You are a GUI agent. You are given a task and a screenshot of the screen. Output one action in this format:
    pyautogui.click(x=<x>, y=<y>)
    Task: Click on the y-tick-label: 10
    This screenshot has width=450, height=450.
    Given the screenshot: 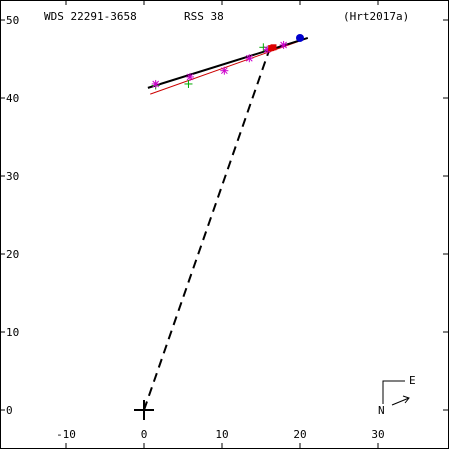 What is the action you would take?
    pyautogui.click(x=12, y=332)
    